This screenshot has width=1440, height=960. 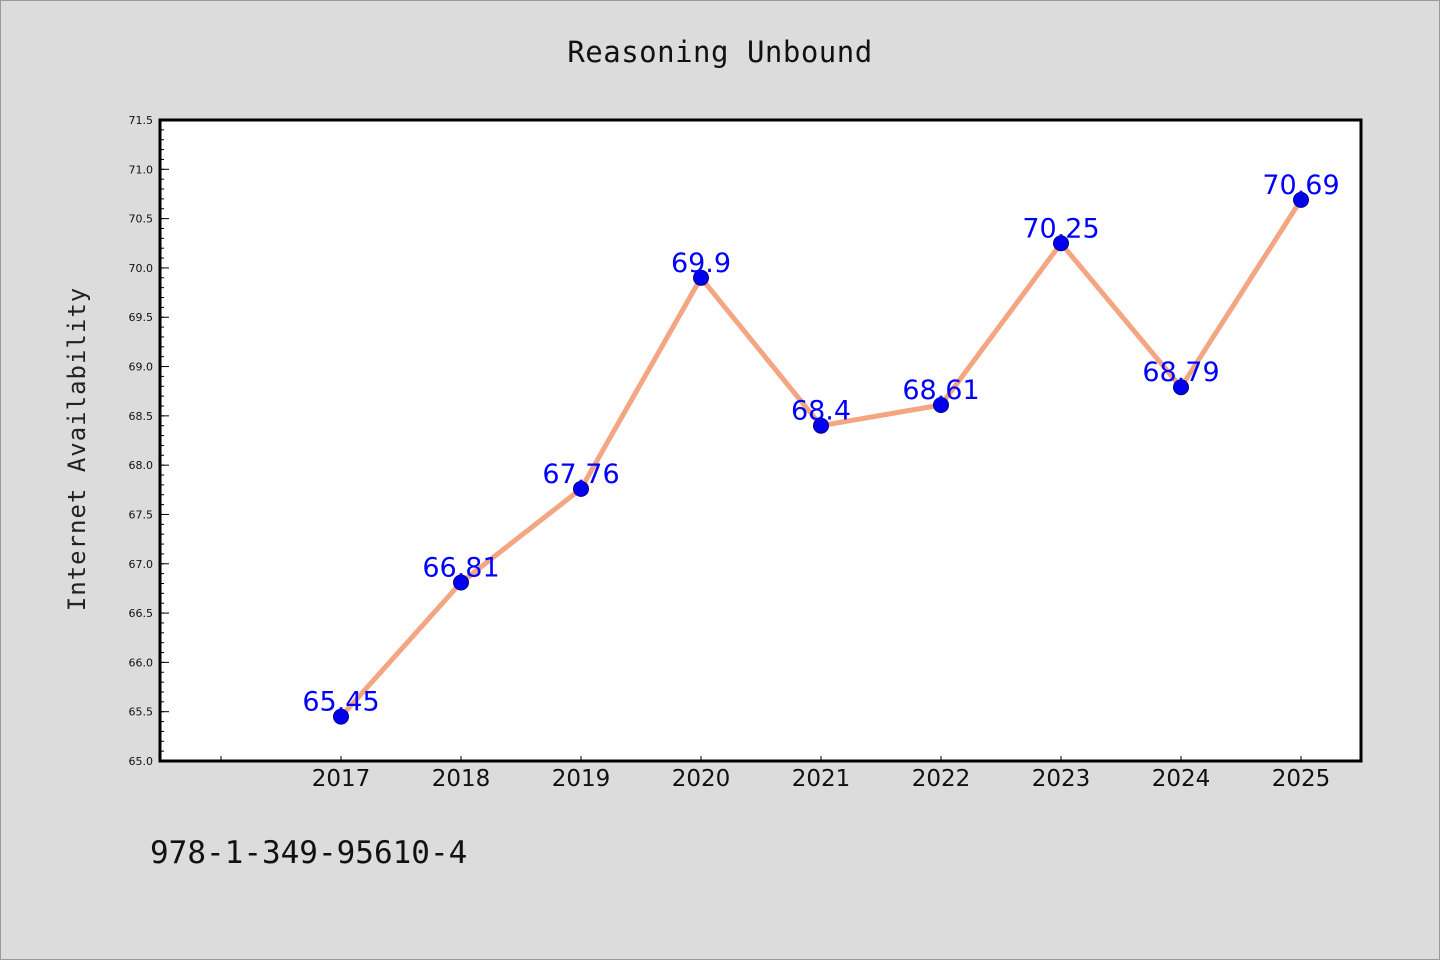 I want to click on data-label: 69.9, so click(x=701, y=263).